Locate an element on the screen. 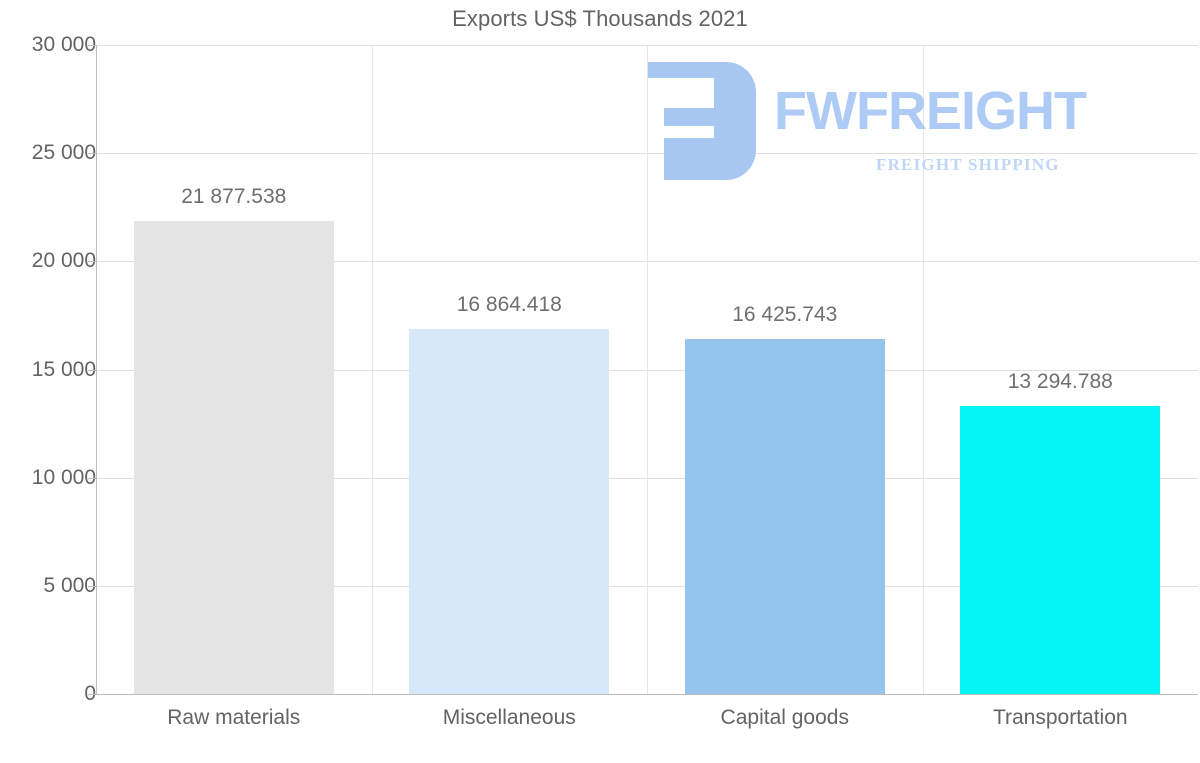 The width and height of the screenshot is (1200, 763). y-axis-tick-label: 15 000 is located at coordinates (63, 369).